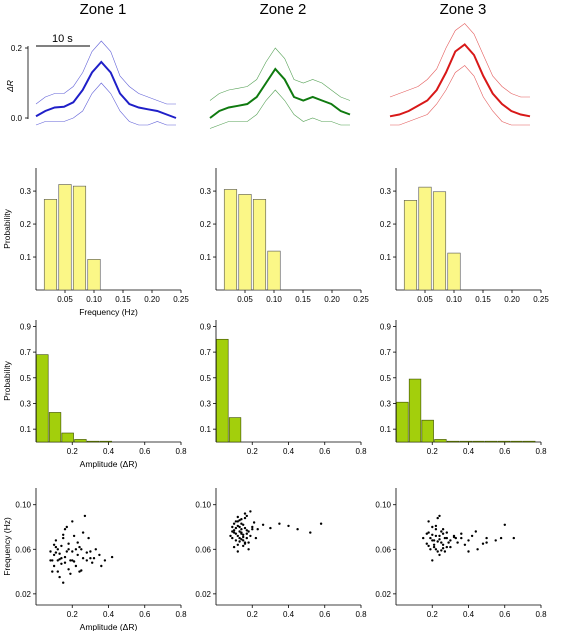 The width and height of the screenshot is (567, 631). I want to click on freq-hist-x-tick-label: 0.10, so click(94, 299).